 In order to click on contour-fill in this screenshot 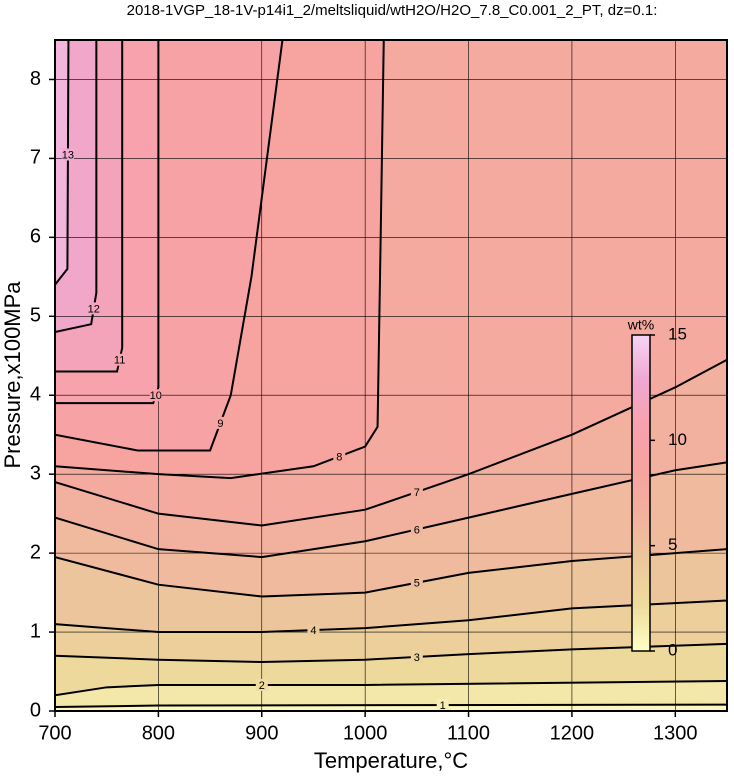, I will do `click(62, 162)`.